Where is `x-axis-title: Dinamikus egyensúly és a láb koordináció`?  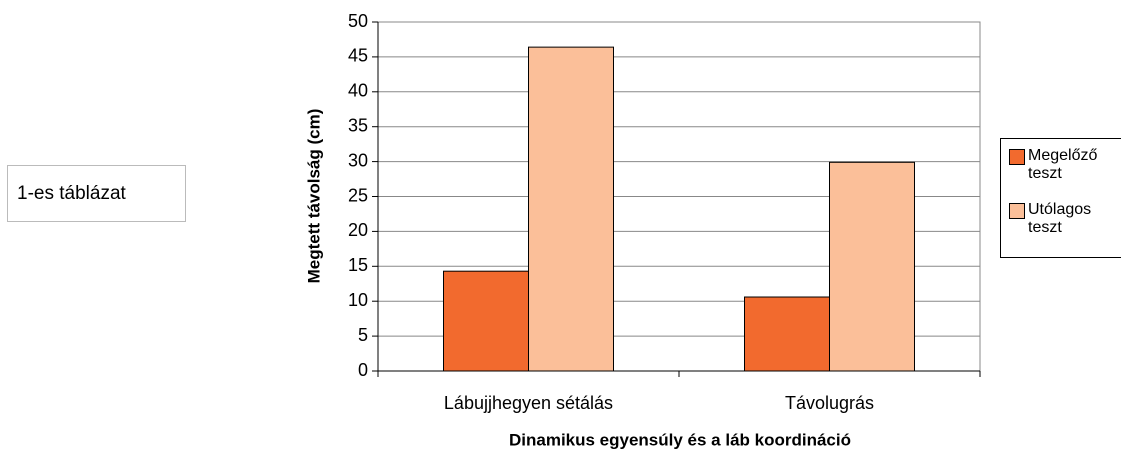 x-axis-title: Dinamikus egyensúly és a láb koordináció is located at coordinates (680, 439).